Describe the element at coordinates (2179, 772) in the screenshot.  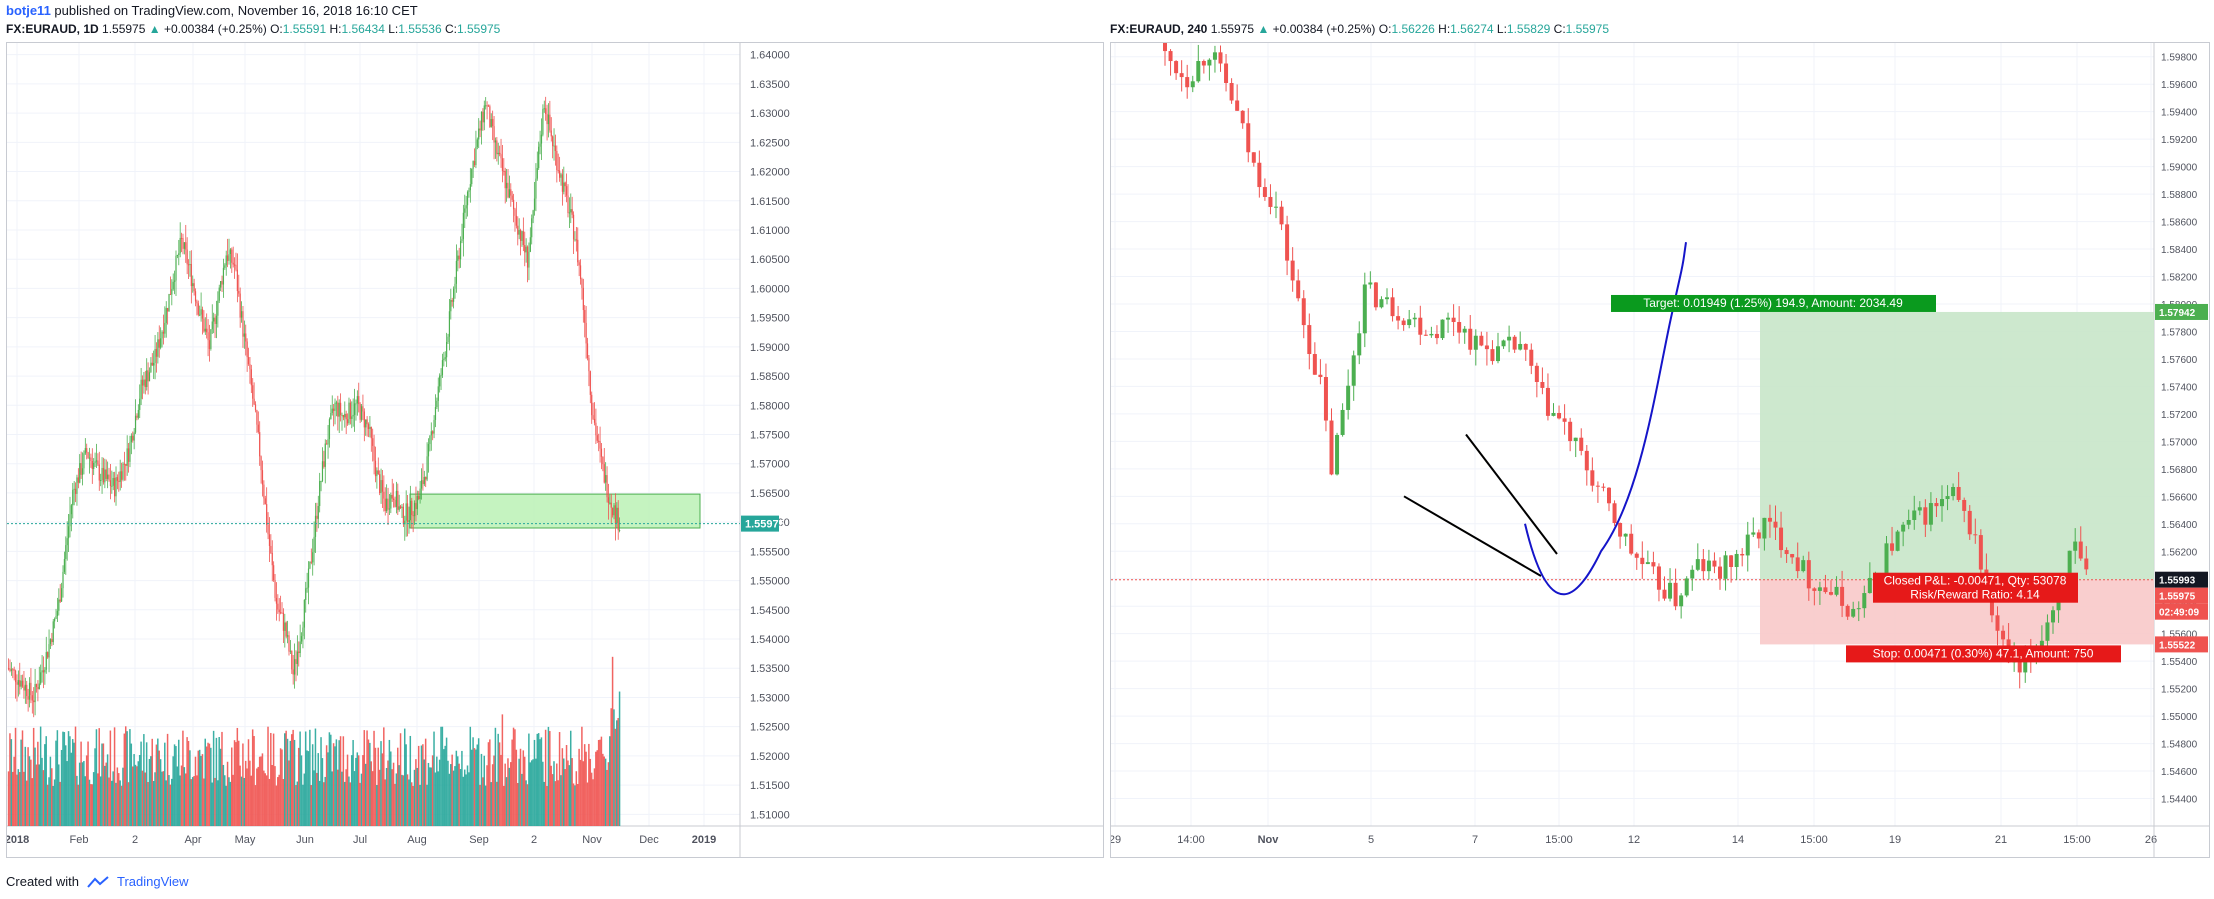
I see `y-tick-label: 1.54600` at that location.